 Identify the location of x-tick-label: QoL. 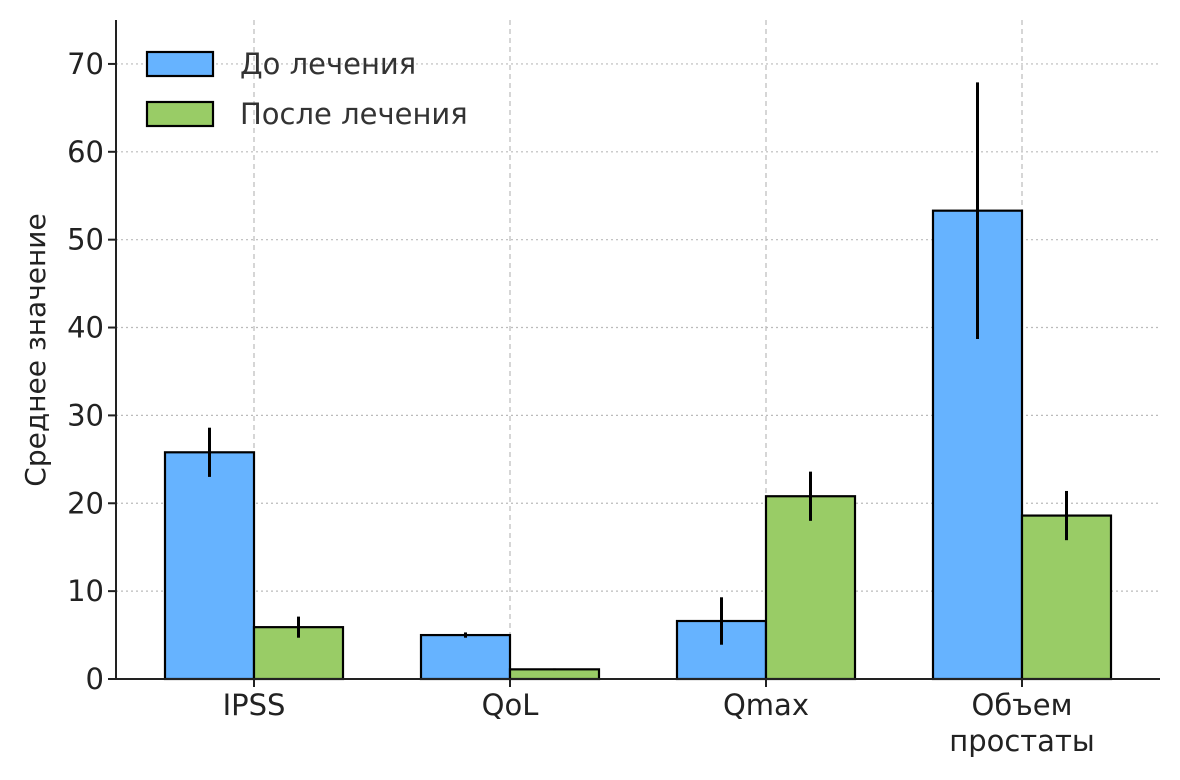
(510, 705).